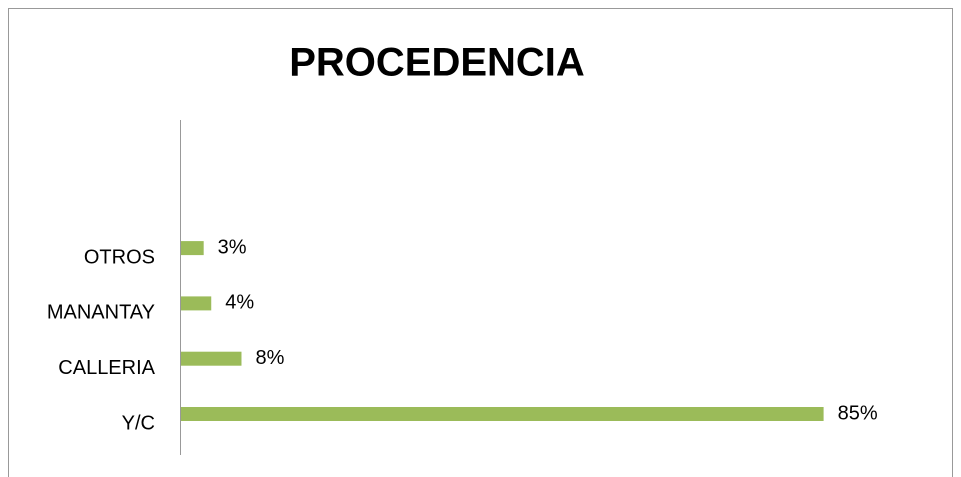  I want to click on data-label: 4%, so click(239, 303).